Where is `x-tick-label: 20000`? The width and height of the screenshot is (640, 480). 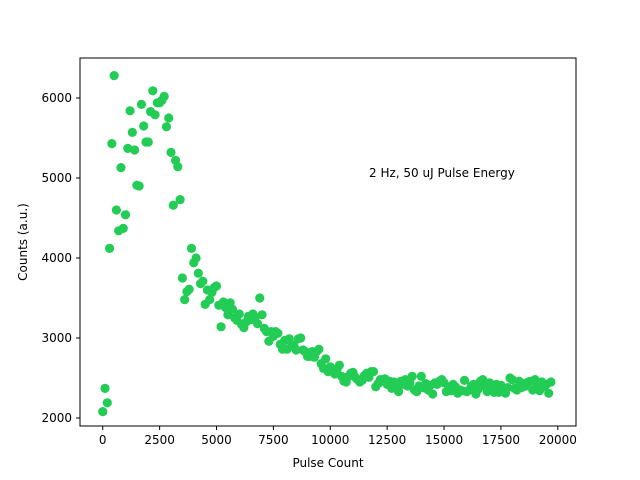
x-tick-label: 20000 is located at coordinates (558, 440).